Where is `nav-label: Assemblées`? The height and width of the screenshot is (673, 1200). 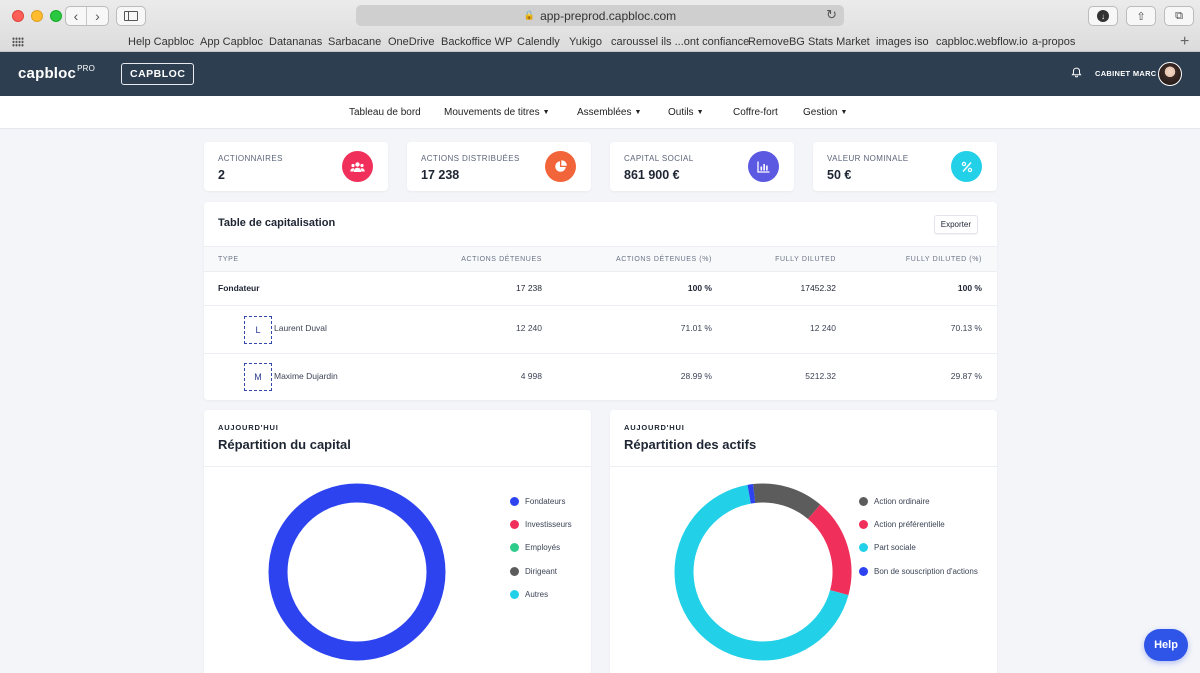 nav-label: Assemblées is located at coordinates (604, 112).